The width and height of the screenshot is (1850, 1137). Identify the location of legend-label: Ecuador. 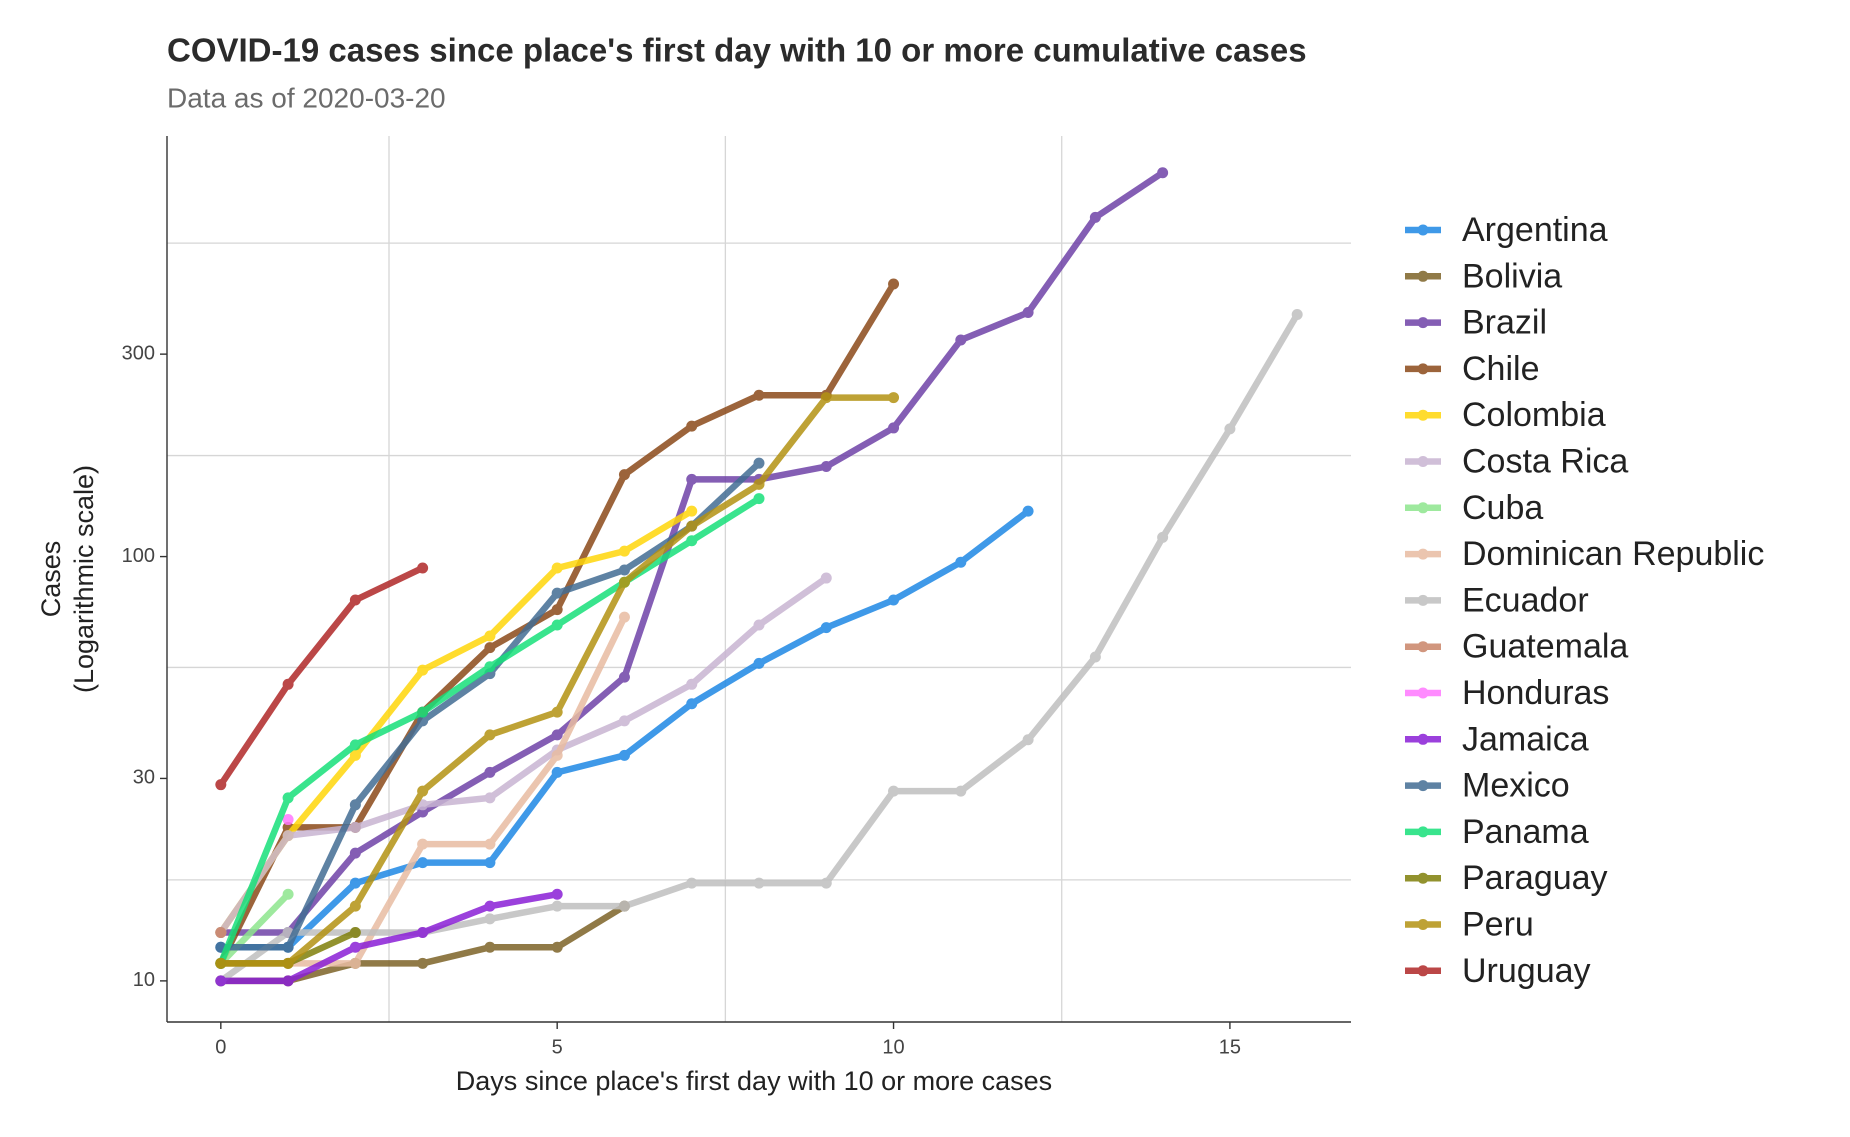
(1525, 600).